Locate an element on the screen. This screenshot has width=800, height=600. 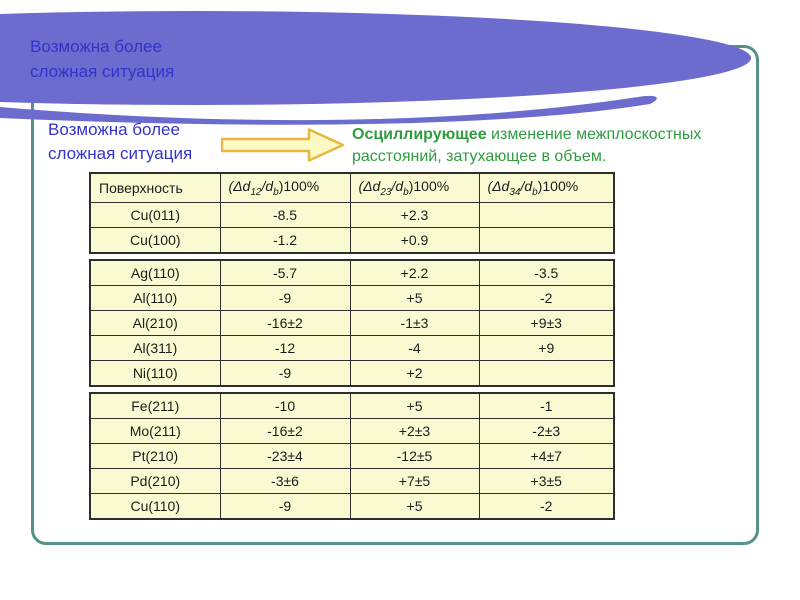
value-cell: +4±7 is located at coordinates (546, 456).